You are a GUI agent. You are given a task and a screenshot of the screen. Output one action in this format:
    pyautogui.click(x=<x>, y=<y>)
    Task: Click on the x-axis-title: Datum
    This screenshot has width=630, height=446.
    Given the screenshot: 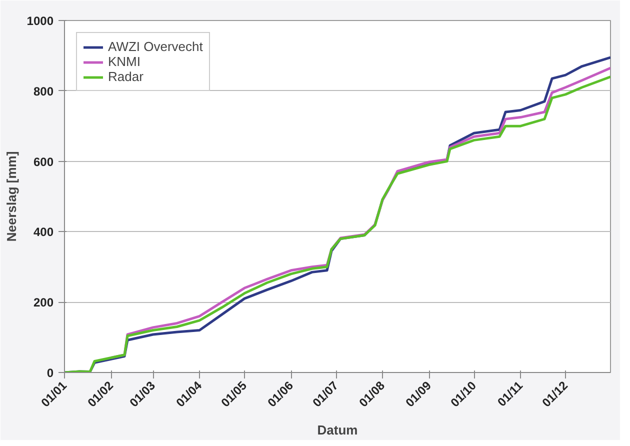 What is the action you would take?
    pyautogui.click(x=337, y=430)
    